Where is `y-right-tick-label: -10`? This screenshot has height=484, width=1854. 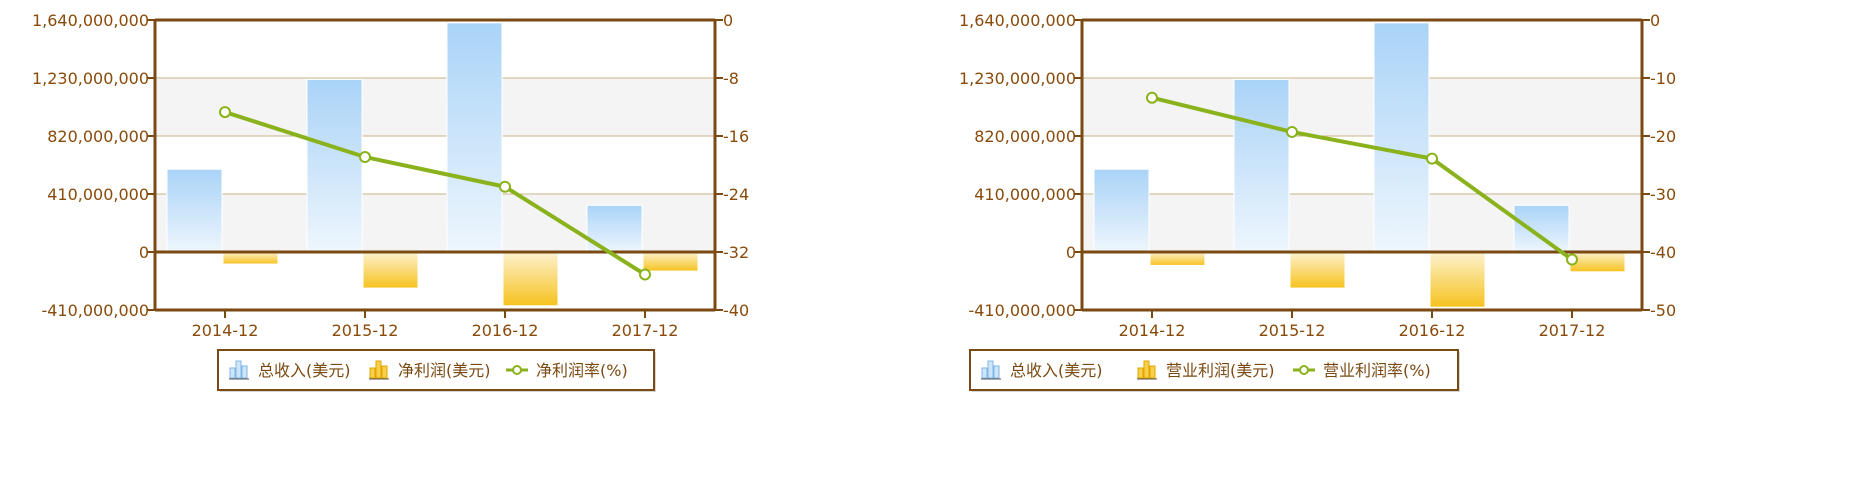
y-right-tick-label: -10 is located at coordinates (1663, 78).